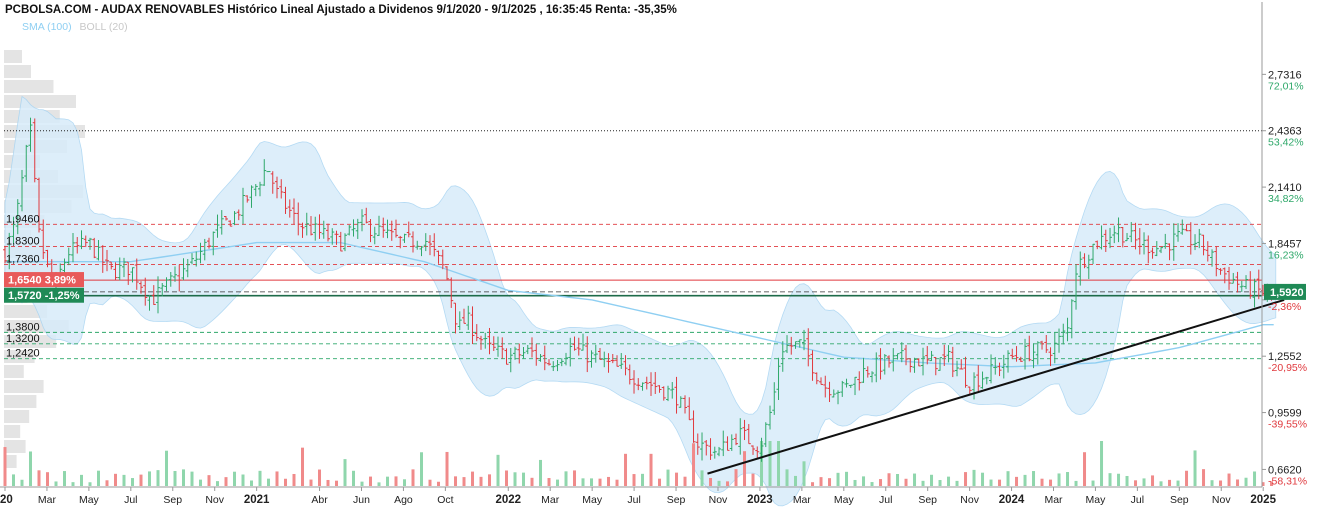  I want to click on x-tick-label: 2022, so click(508, 500).